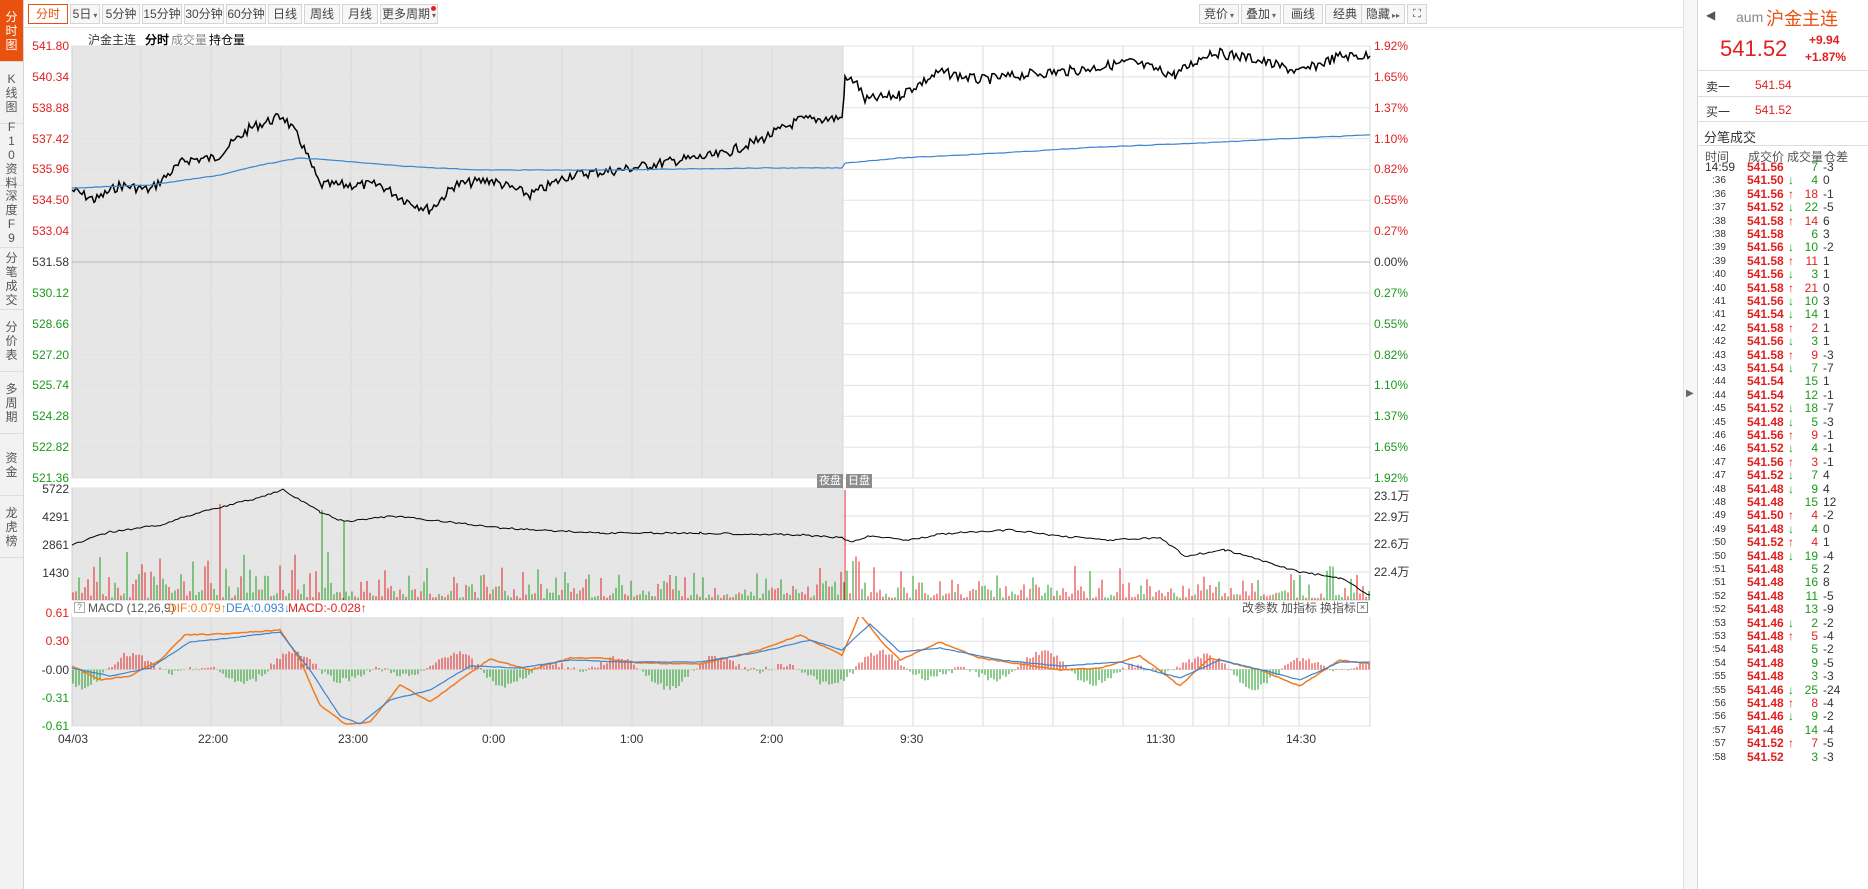 This screenshot has height=889, width=1868. Describe the element at coordinates (11, 217) in the screenshot. I see `nav-item-3: 深度F9` at that location.